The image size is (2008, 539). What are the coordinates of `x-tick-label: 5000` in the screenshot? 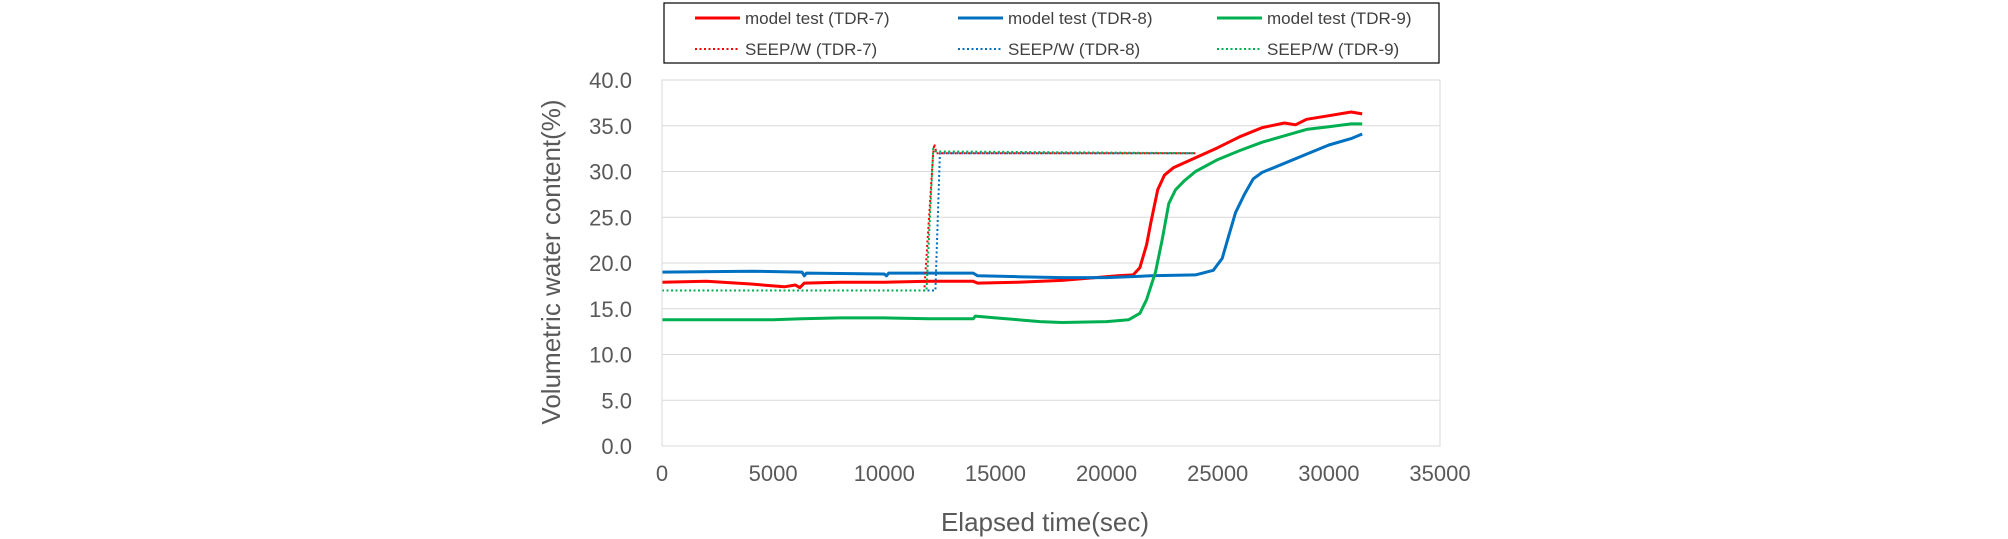 It's located at (773, 473).